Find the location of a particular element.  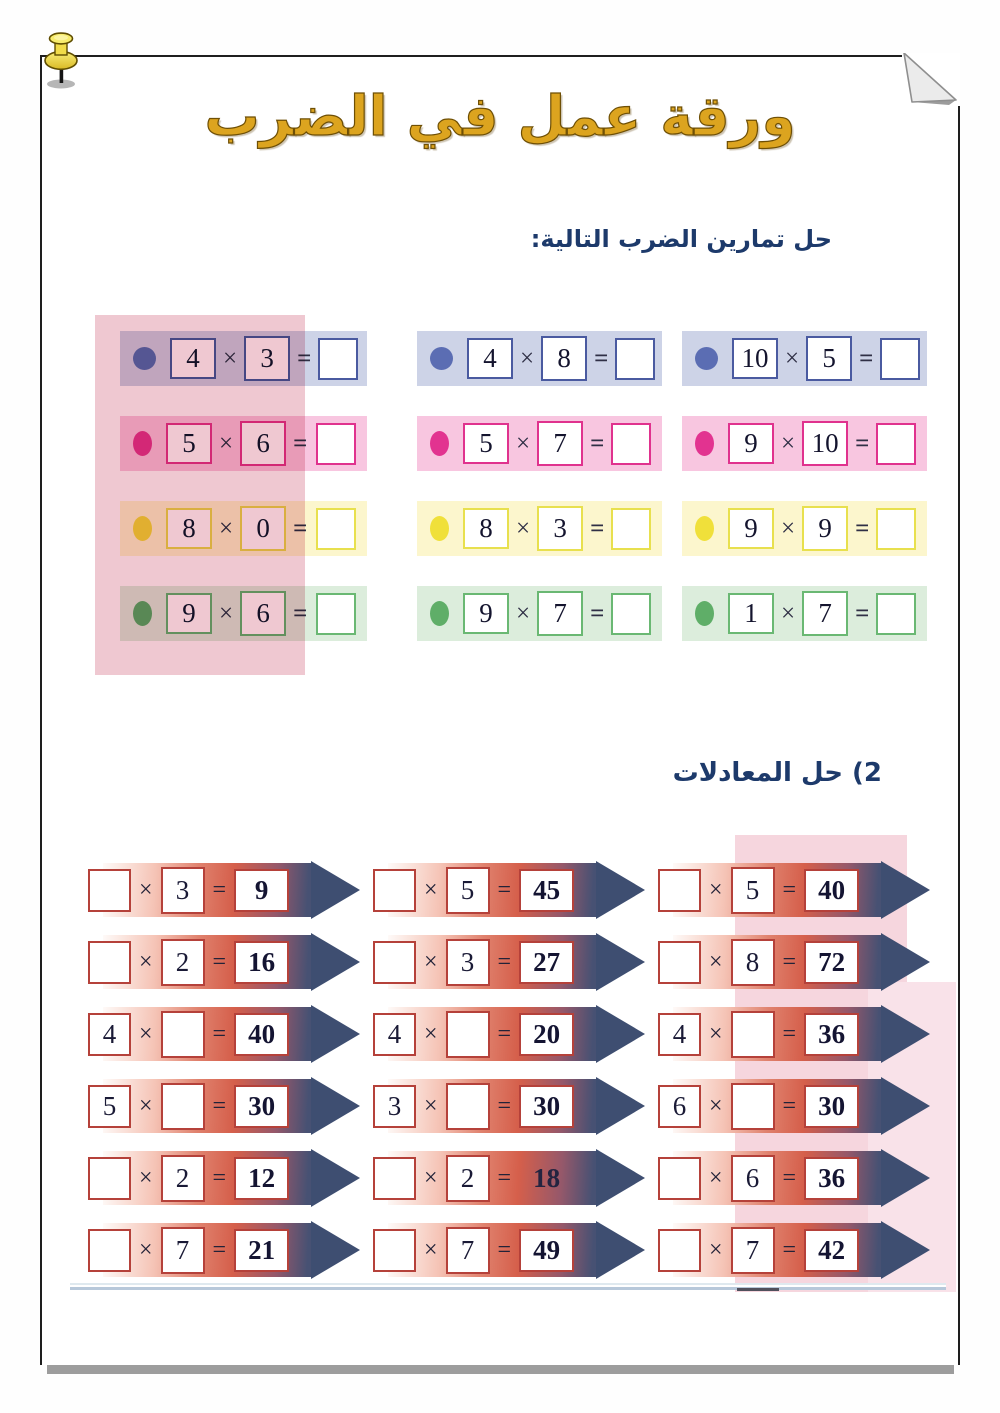

equation-arrow: 3 × = 30 is located at coordinates (509, 1106).